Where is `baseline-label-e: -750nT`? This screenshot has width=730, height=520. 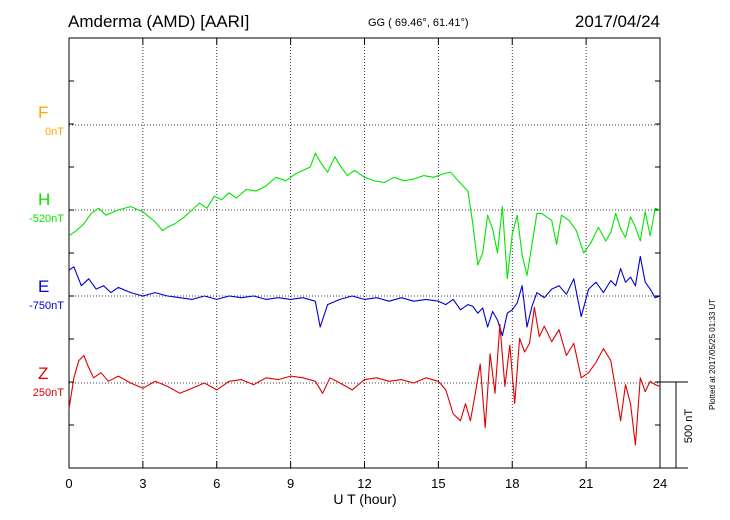
baseline-label-e: -750nT is located at coordinates (46, 306).